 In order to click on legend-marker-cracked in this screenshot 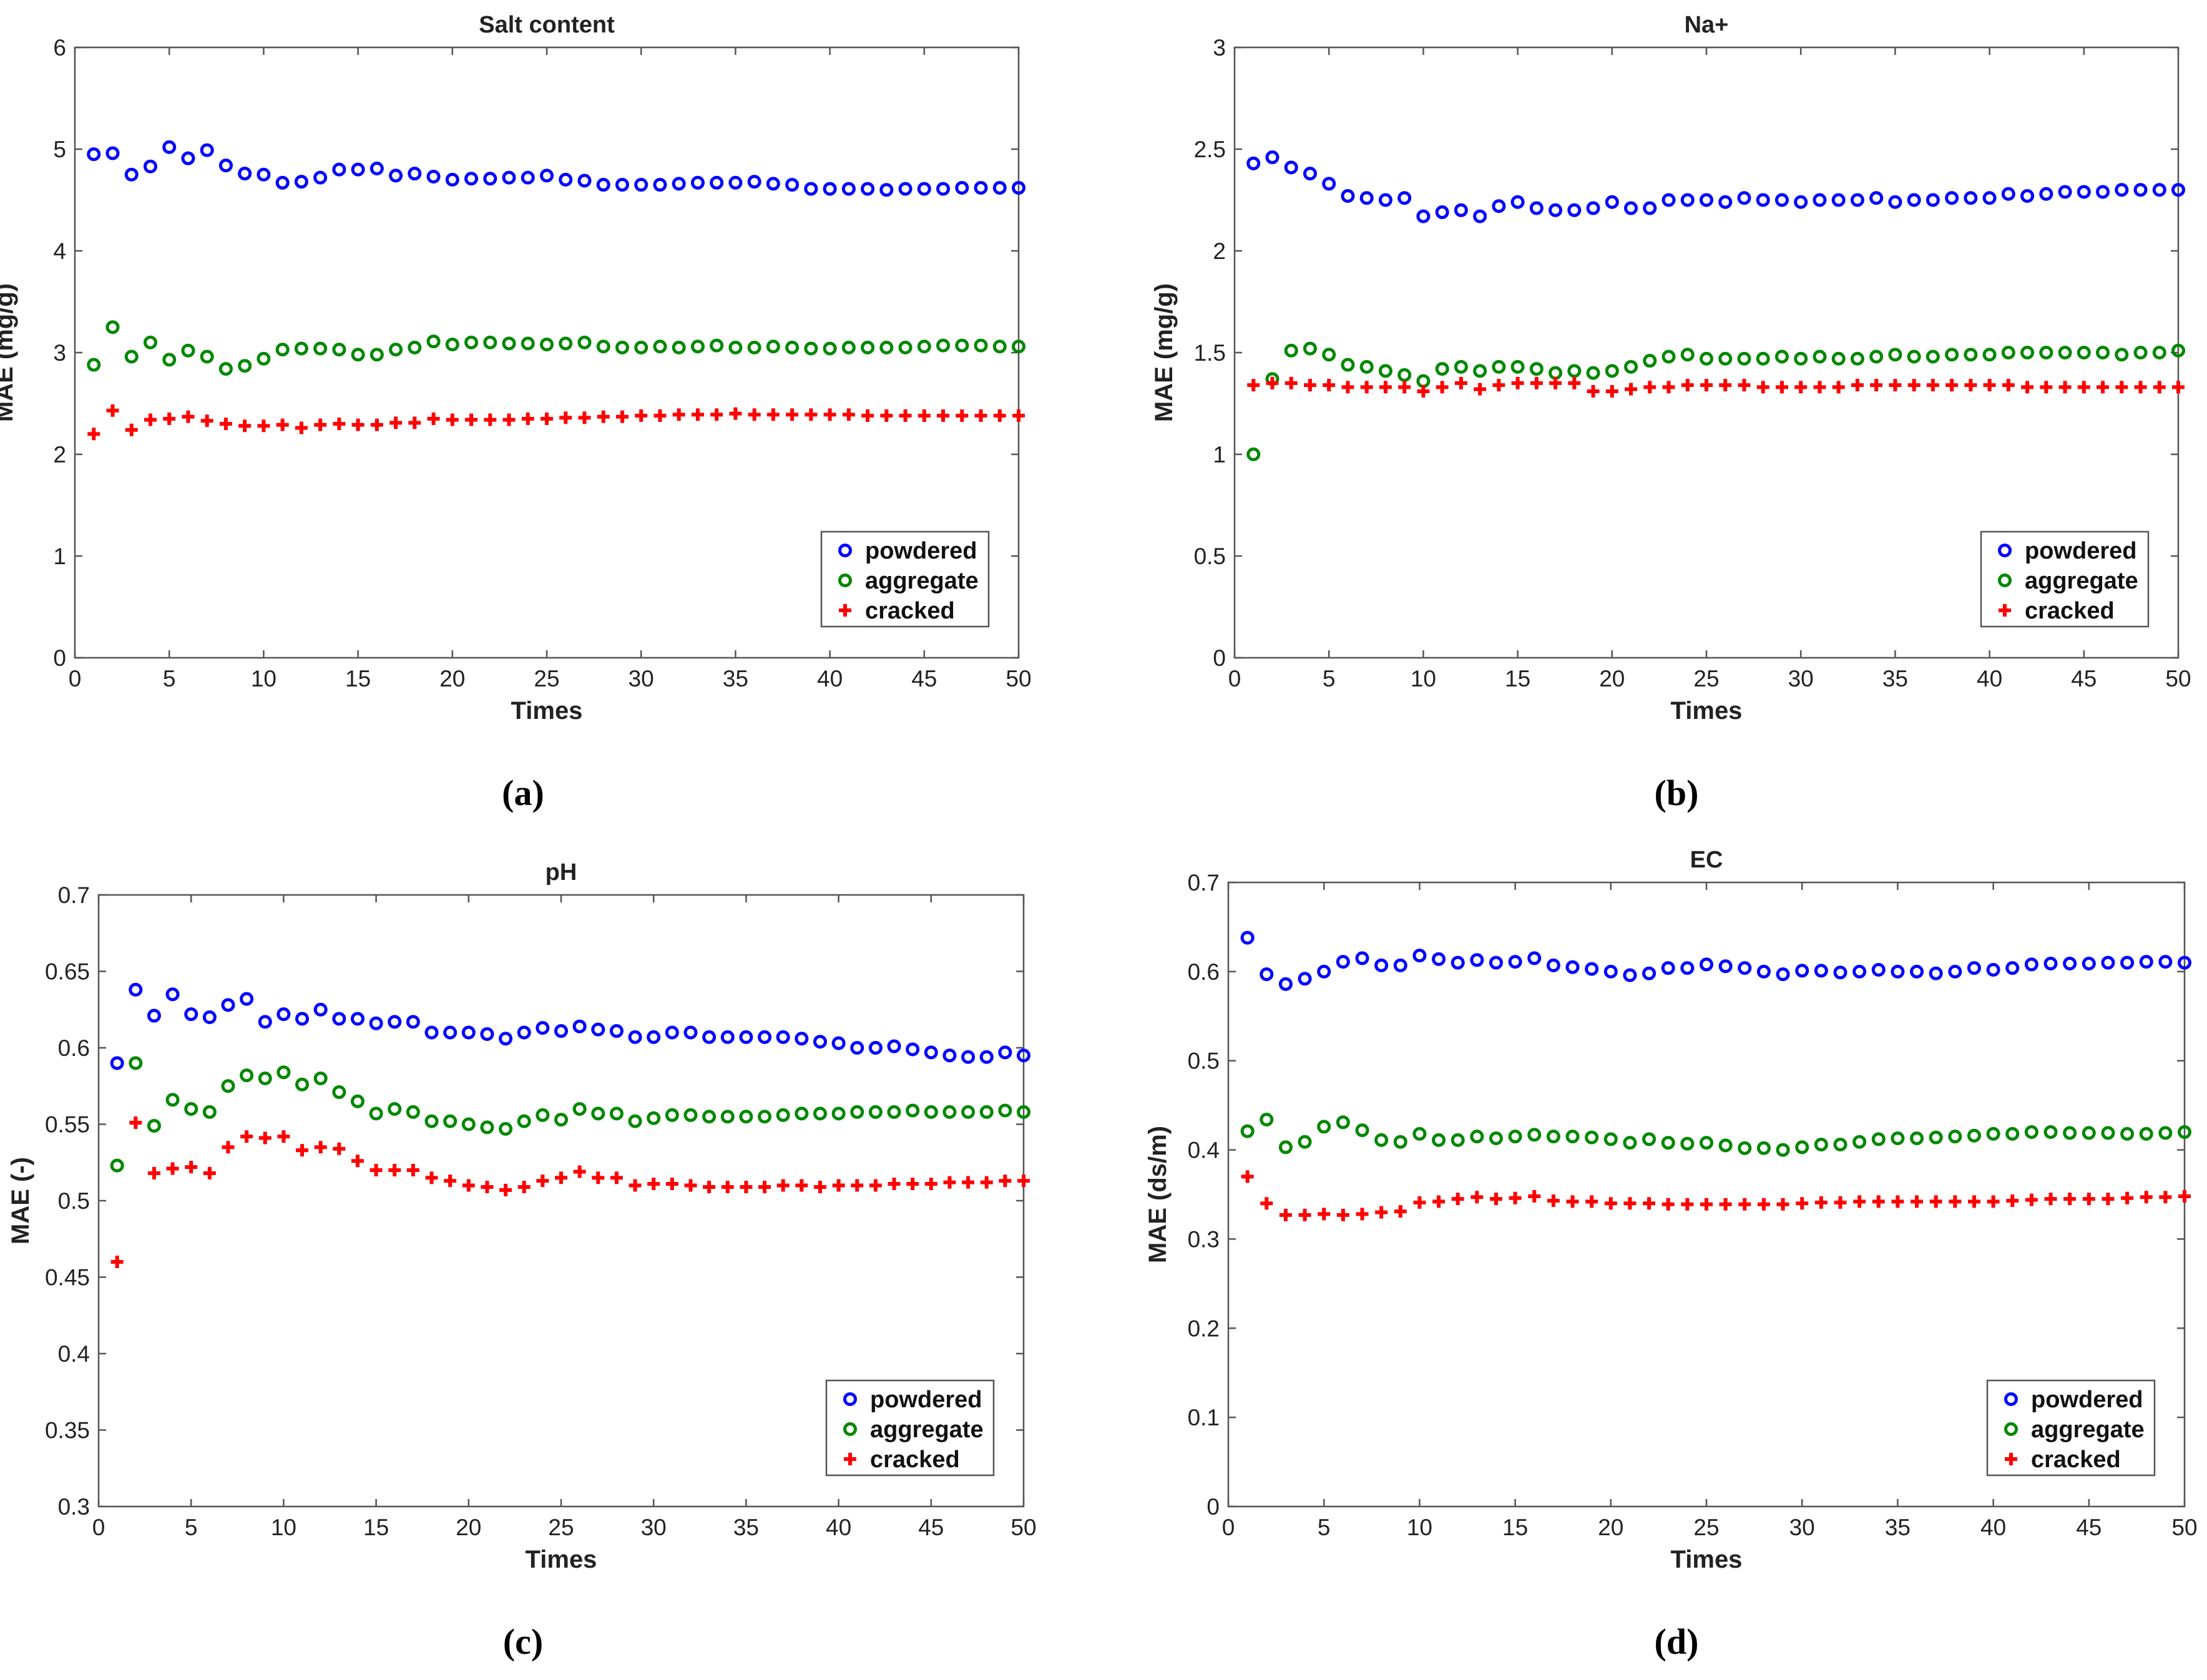, I will do `click(845, 610)`.